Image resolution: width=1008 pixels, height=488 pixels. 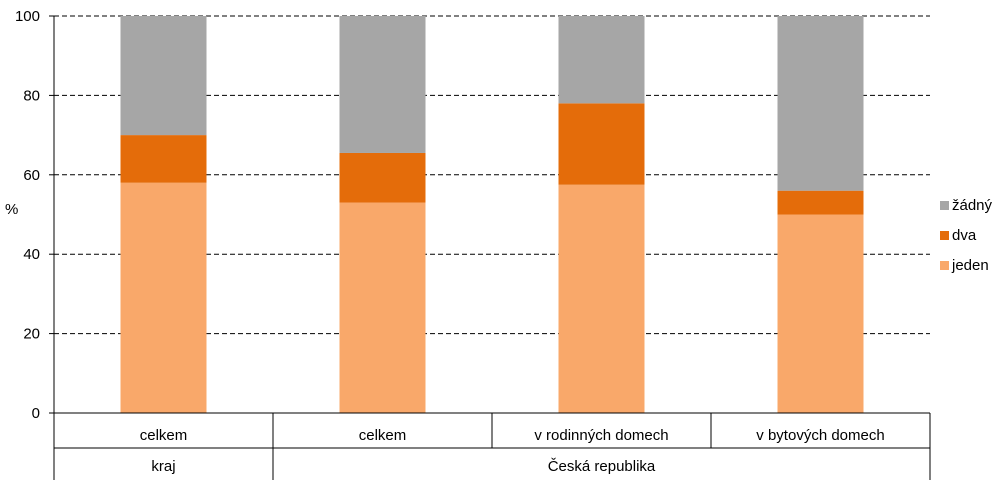 I want to click on legend-label-dva: dva, so click(x=964, y=235).